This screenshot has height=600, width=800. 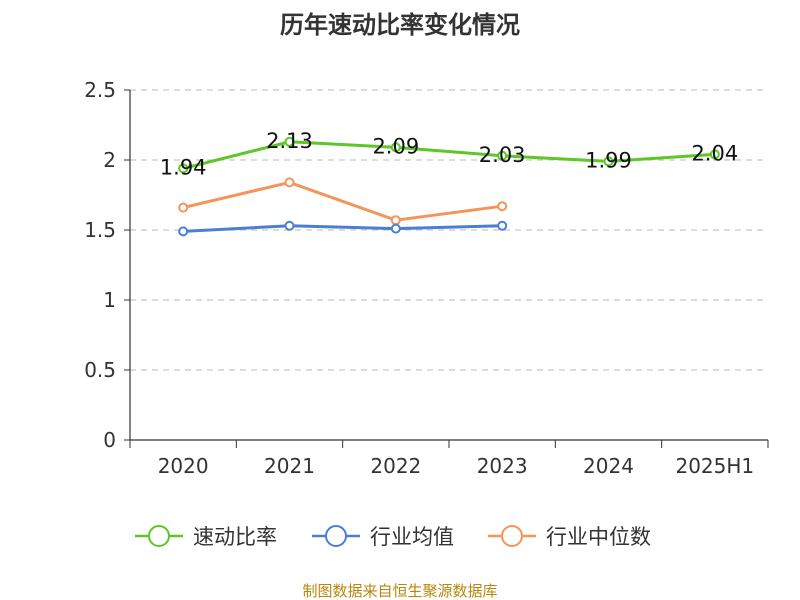 What do you see at coordinates (109, 160) in the screenshot?
I see `y-tick-label: 2` at bounding box center [109, 160].